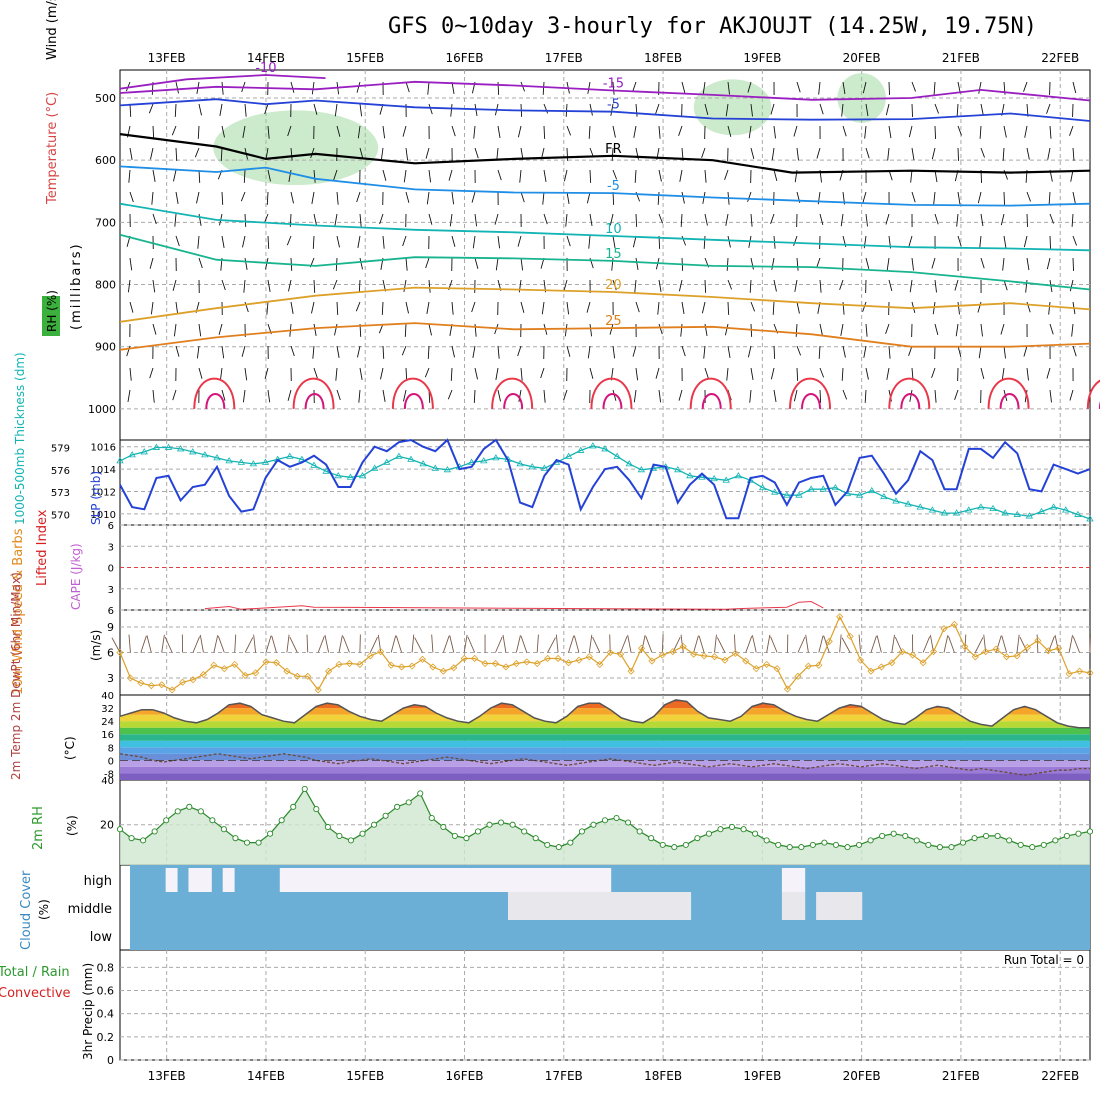 This screenshot has width=1100, height=1100. I want to click on temp-tick: 0, so click(111, 761).